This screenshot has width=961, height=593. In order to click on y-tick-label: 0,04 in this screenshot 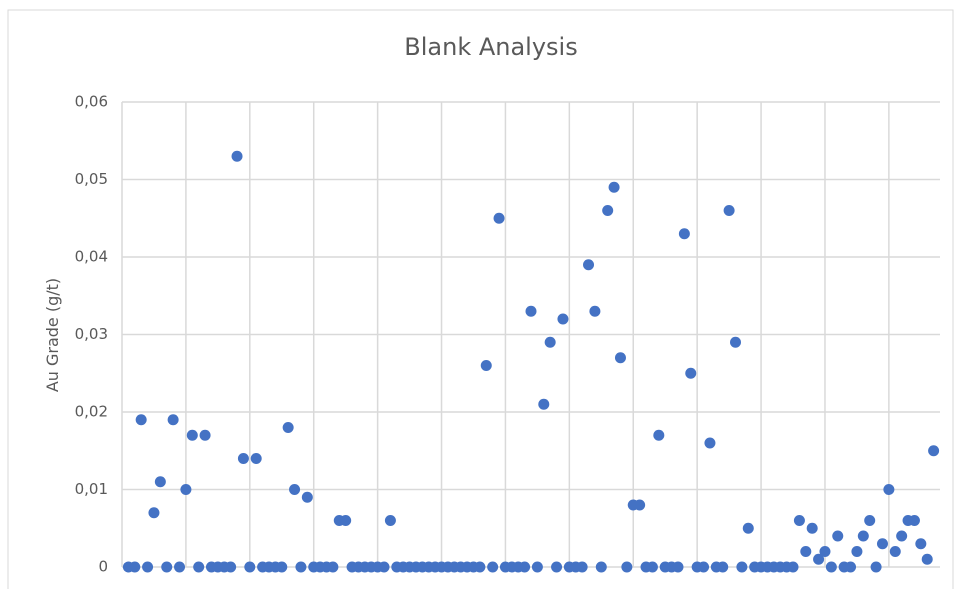, I will do `click(91, 257)`.